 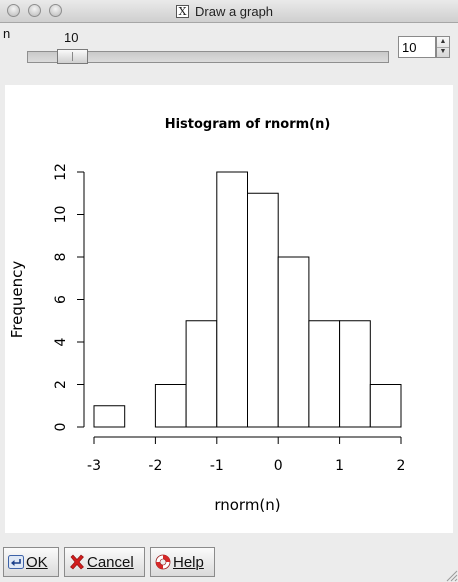 I want to click on window-title-group: X Draw a graph, so click(x=224, y=11).